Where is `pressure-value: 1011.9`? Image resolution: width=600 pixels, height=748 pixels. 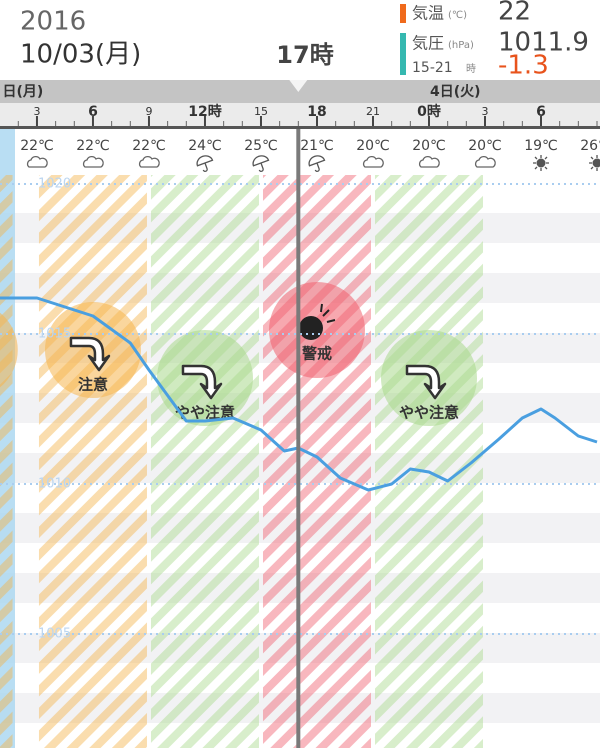
pressure-value: 1011.9 is located at coordinates (543, 43).